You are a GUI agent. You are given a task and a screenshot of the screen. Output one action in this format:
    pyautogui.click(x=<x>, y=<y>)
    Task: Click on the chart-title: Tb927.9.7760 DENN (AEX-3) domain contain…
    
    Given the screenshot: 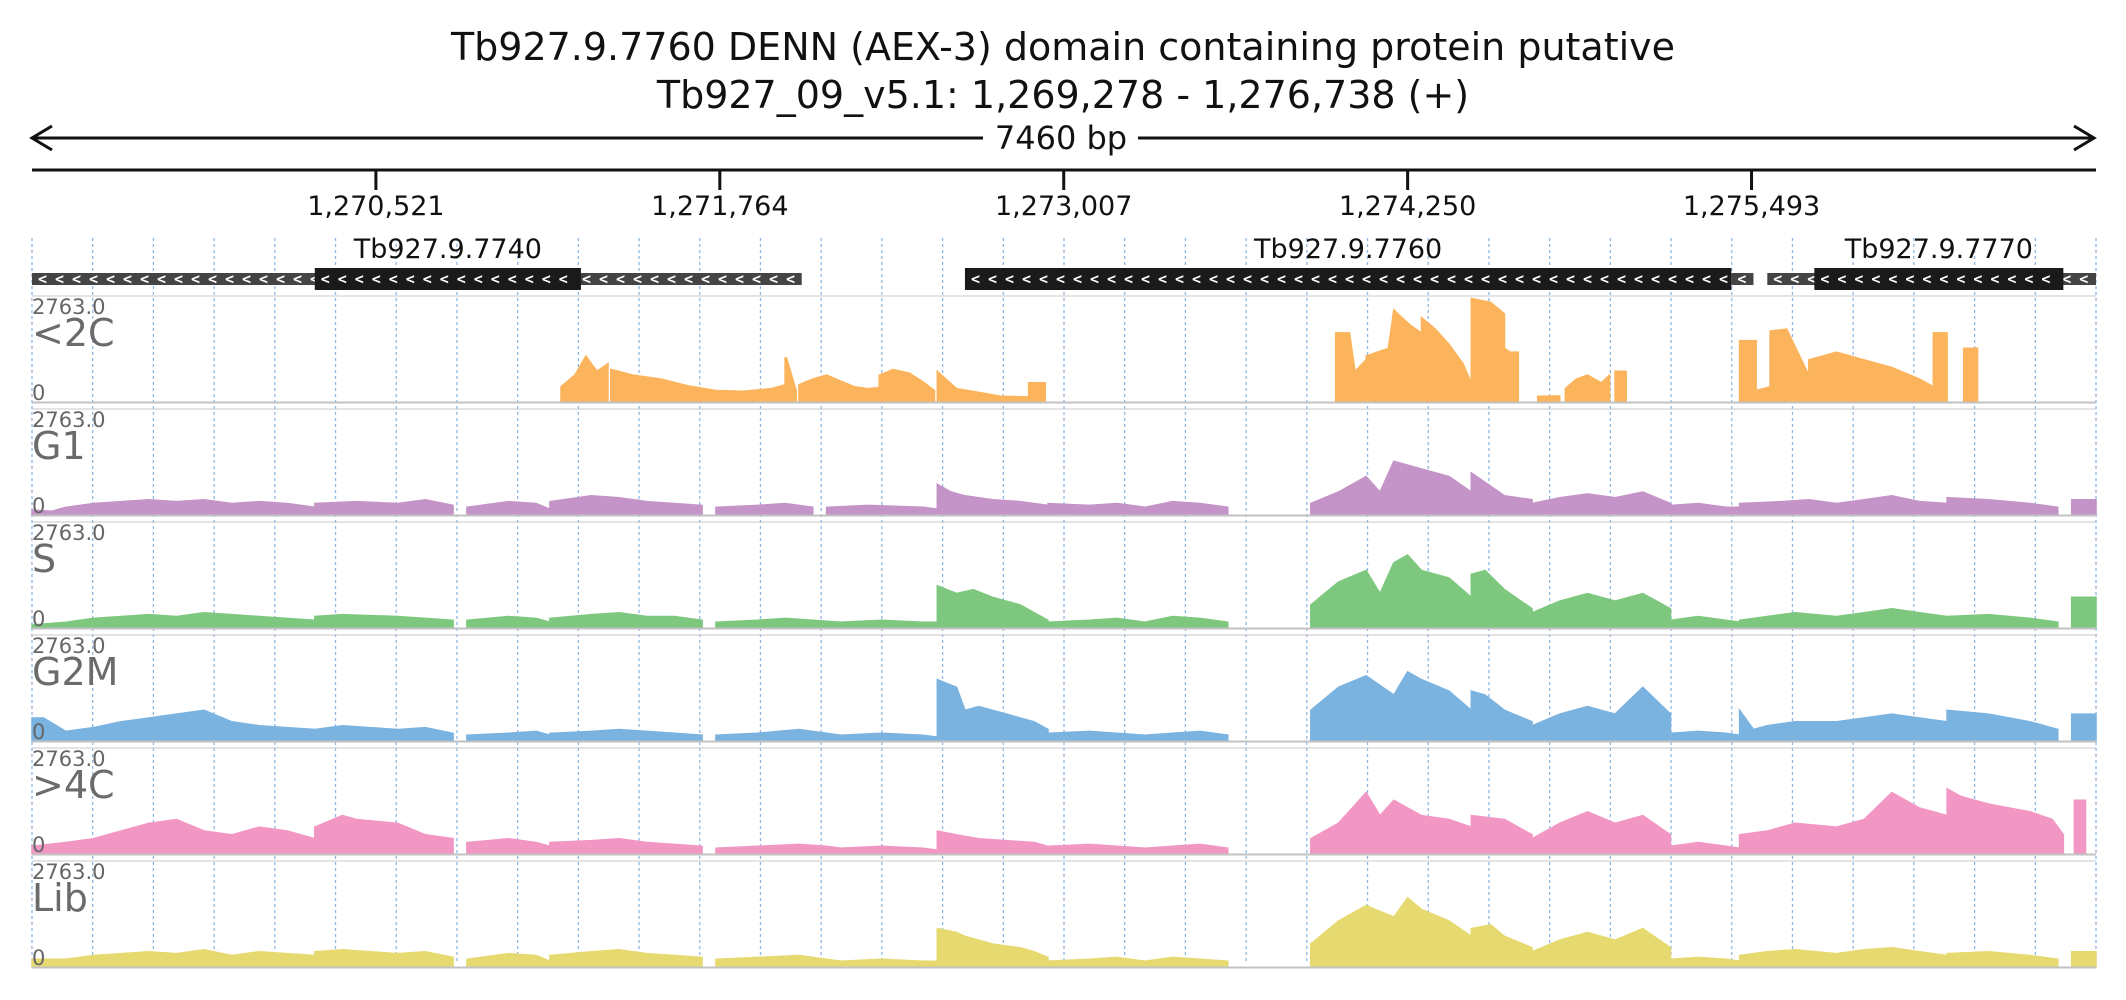 What is the action you would take?
    pyautogui.click(x=1062, y=47)
    